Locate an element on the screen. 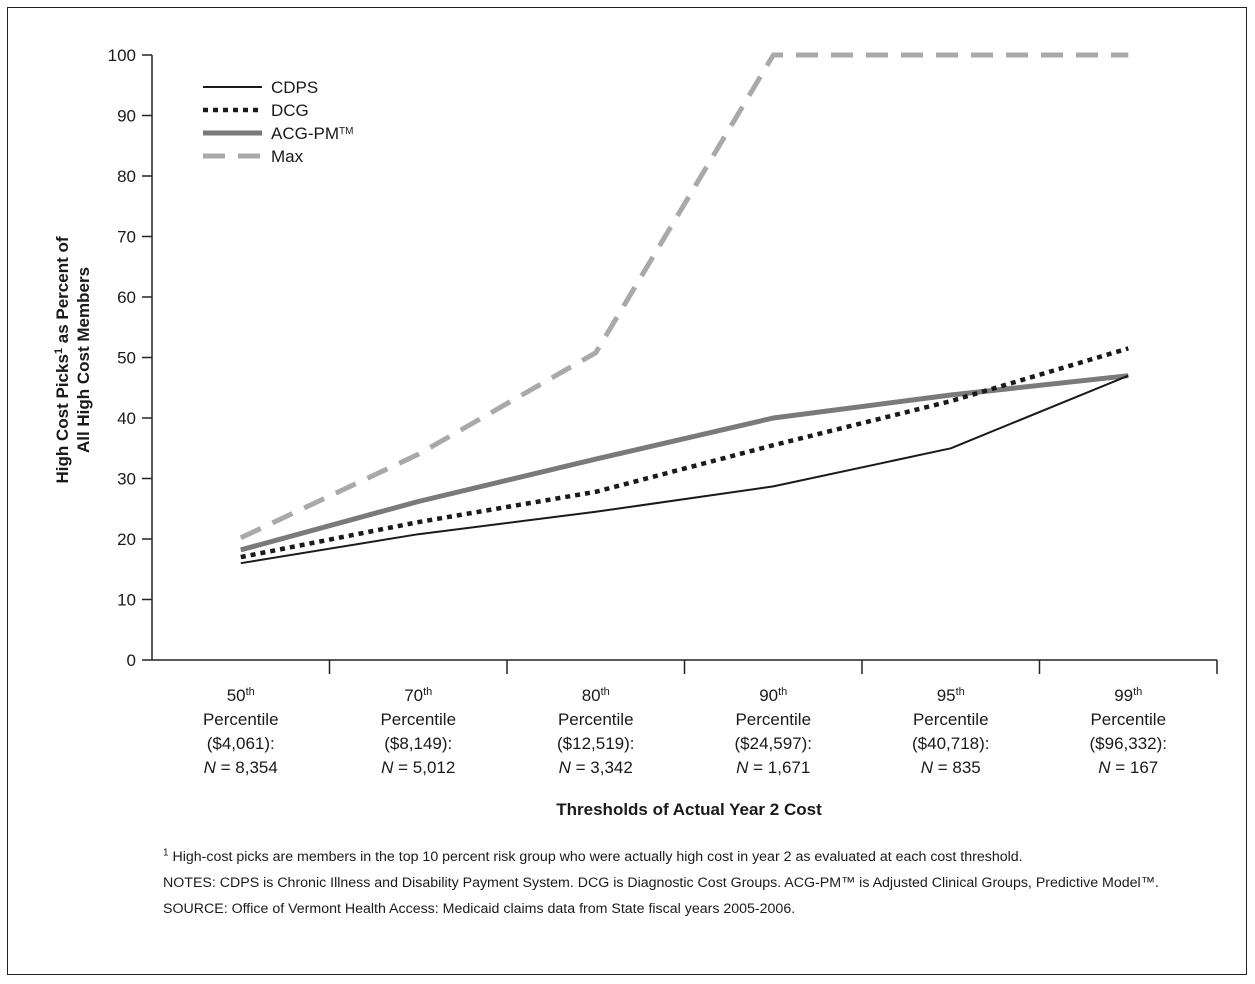  legend-item: DCG is located at coordinates (256, 110).